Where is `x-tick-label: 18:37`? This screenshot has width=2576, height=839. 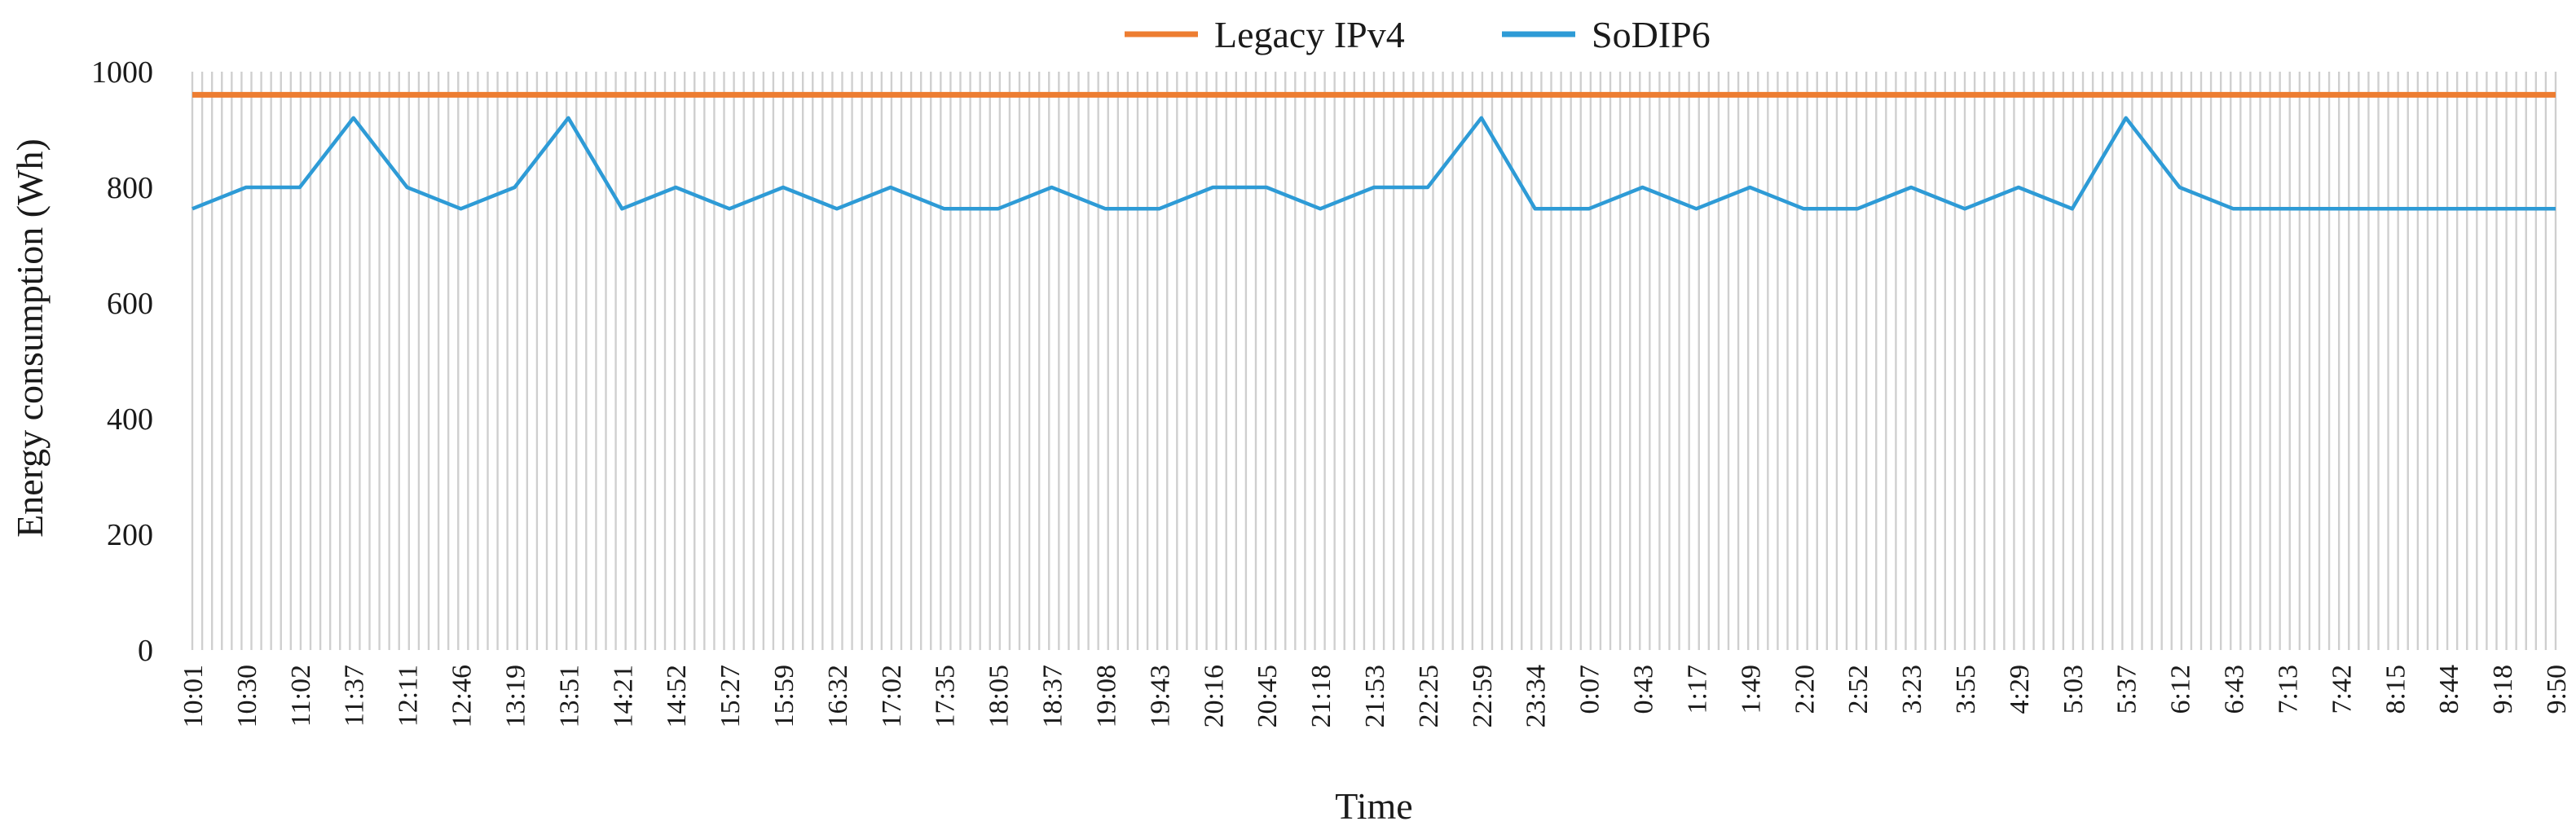
x-tick-label: 18:37 is located at coordinates (1053, 696).